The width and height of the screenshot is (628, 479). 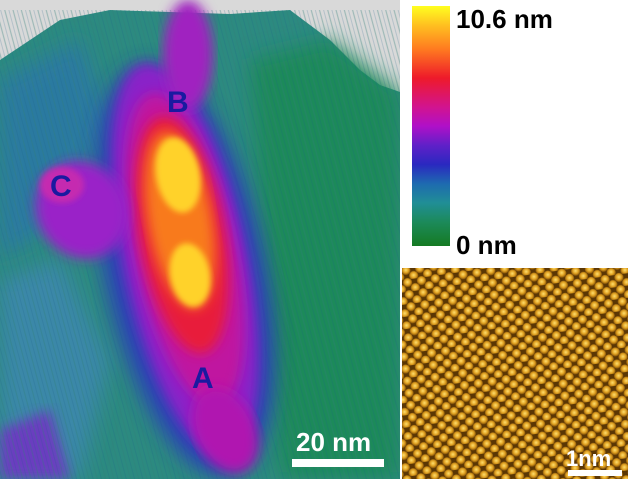 What do you see at coordinates (589, 458) in the screenshot?
I see `inset-scalebar-label: 1nm` at bounding box center [589, 458].